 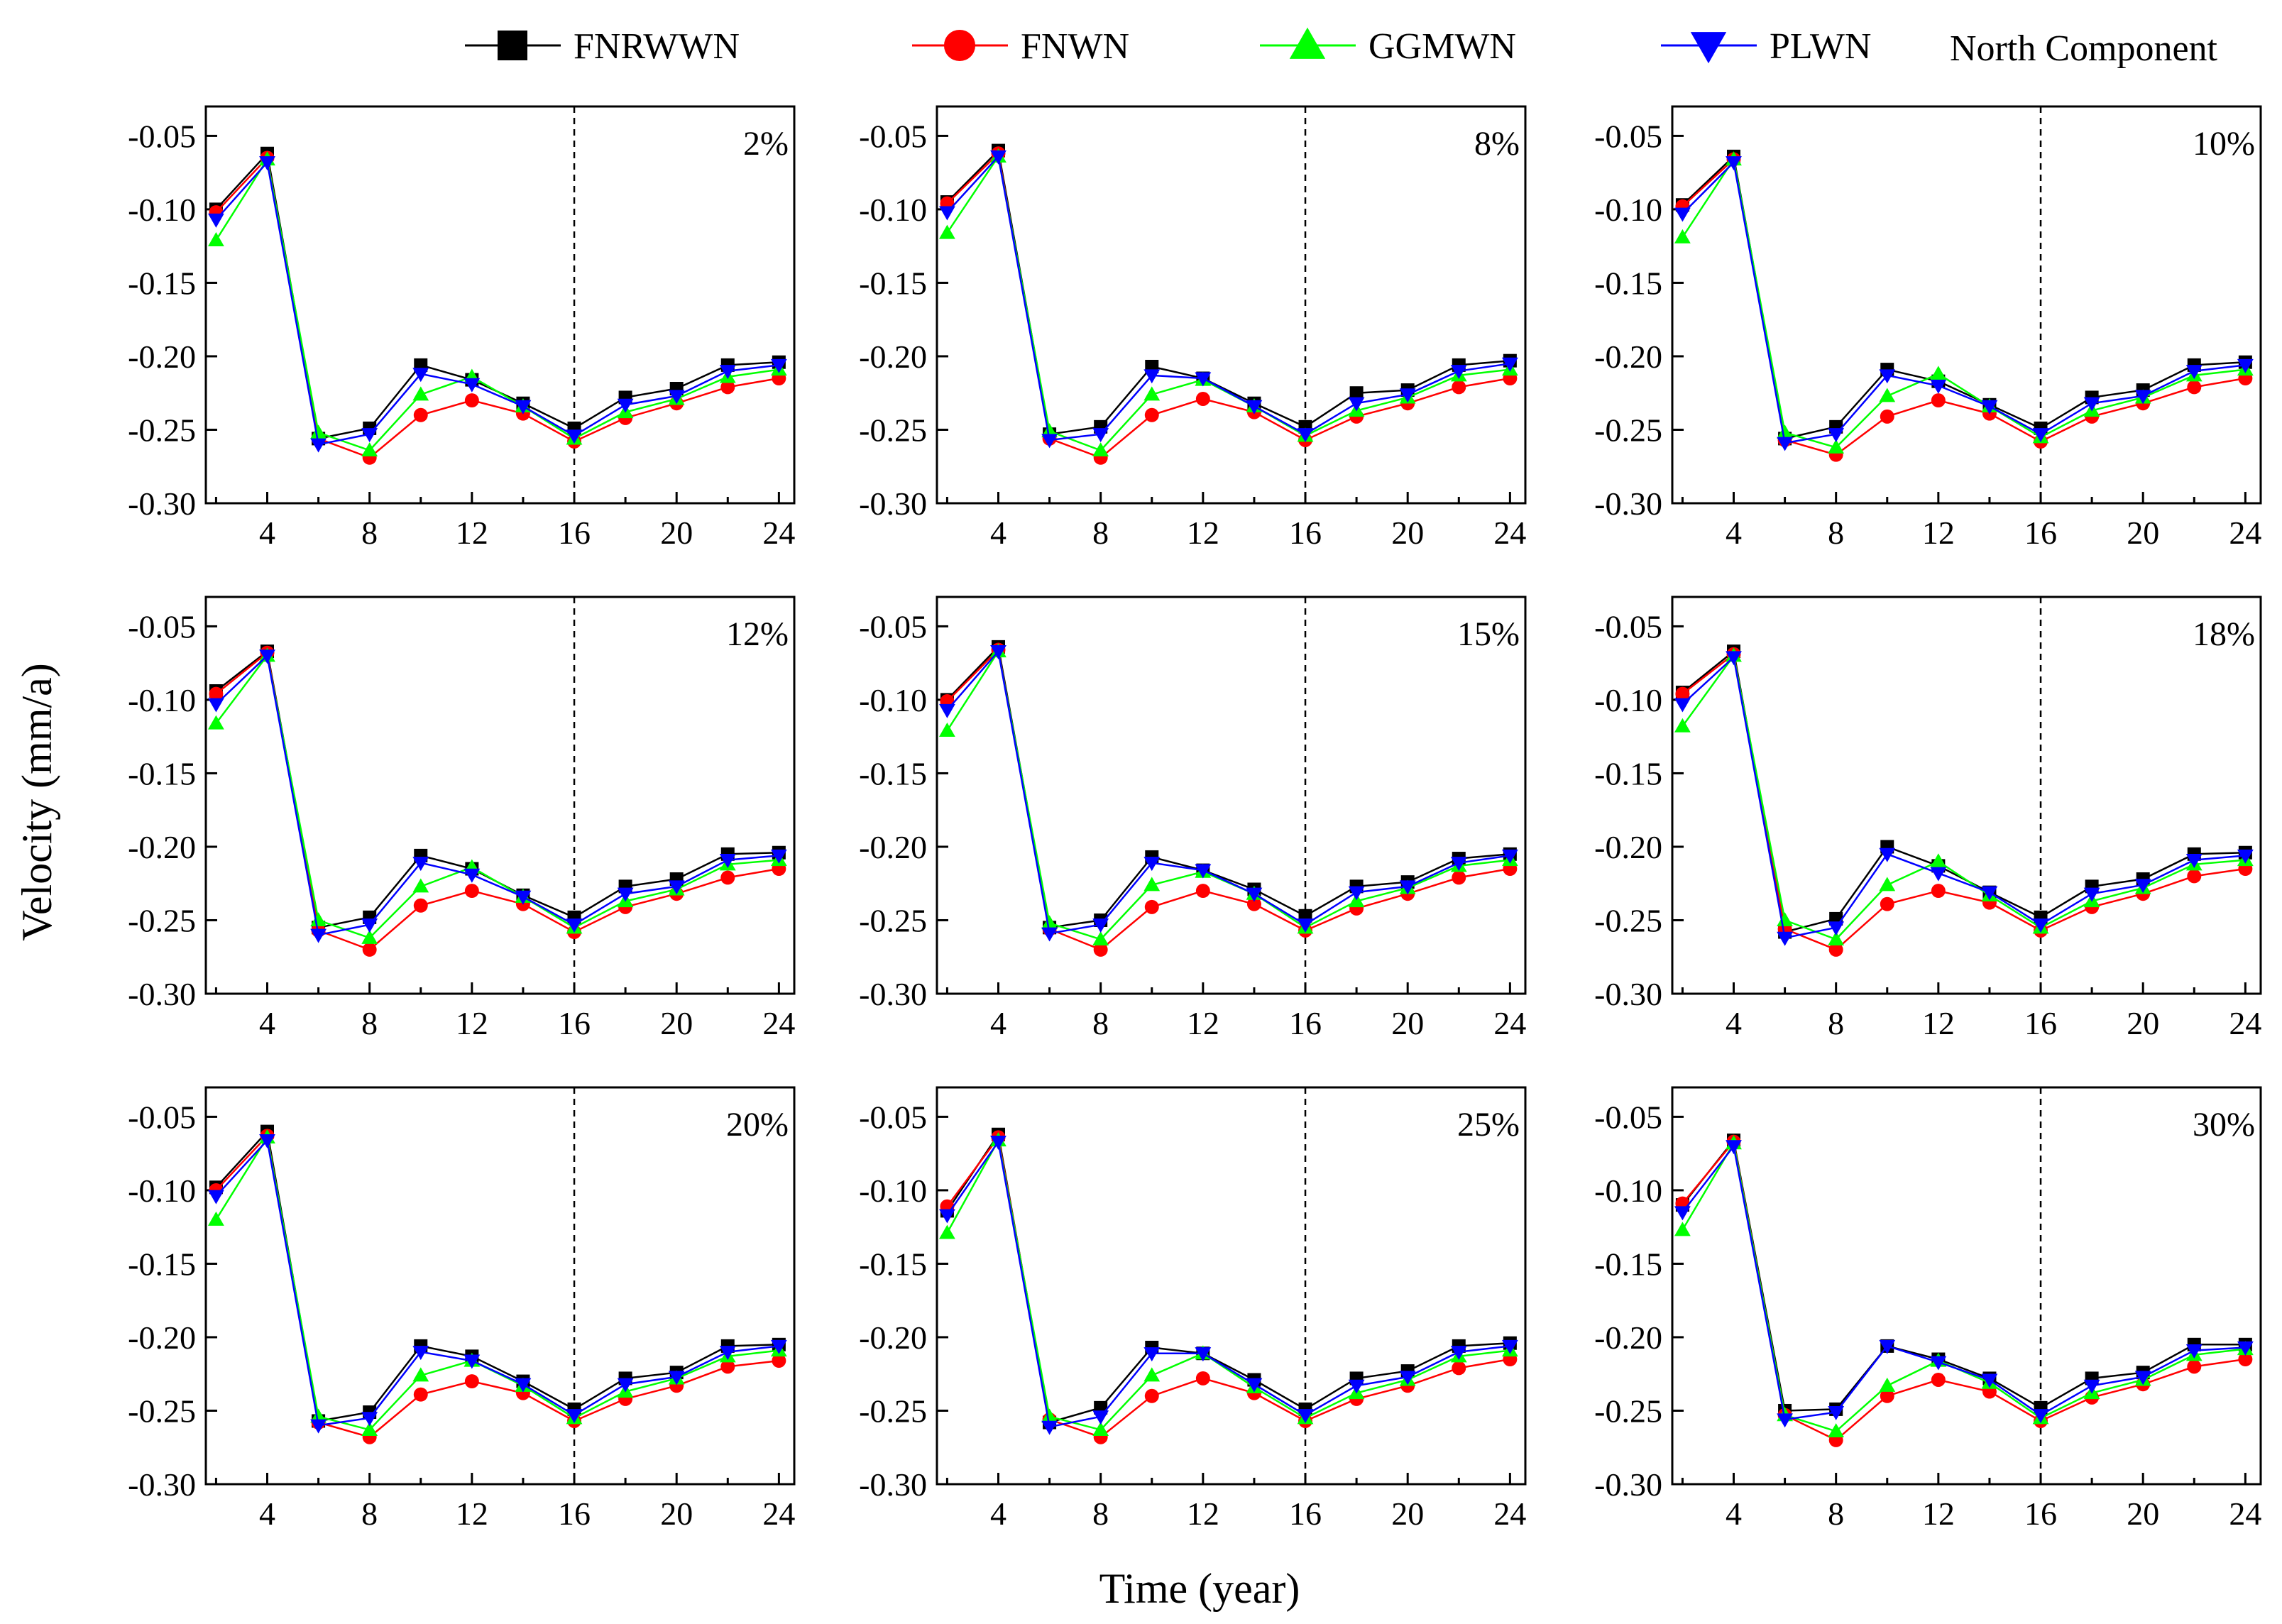 I want to click on series-fnwn, so click(x=1229, y=1287).